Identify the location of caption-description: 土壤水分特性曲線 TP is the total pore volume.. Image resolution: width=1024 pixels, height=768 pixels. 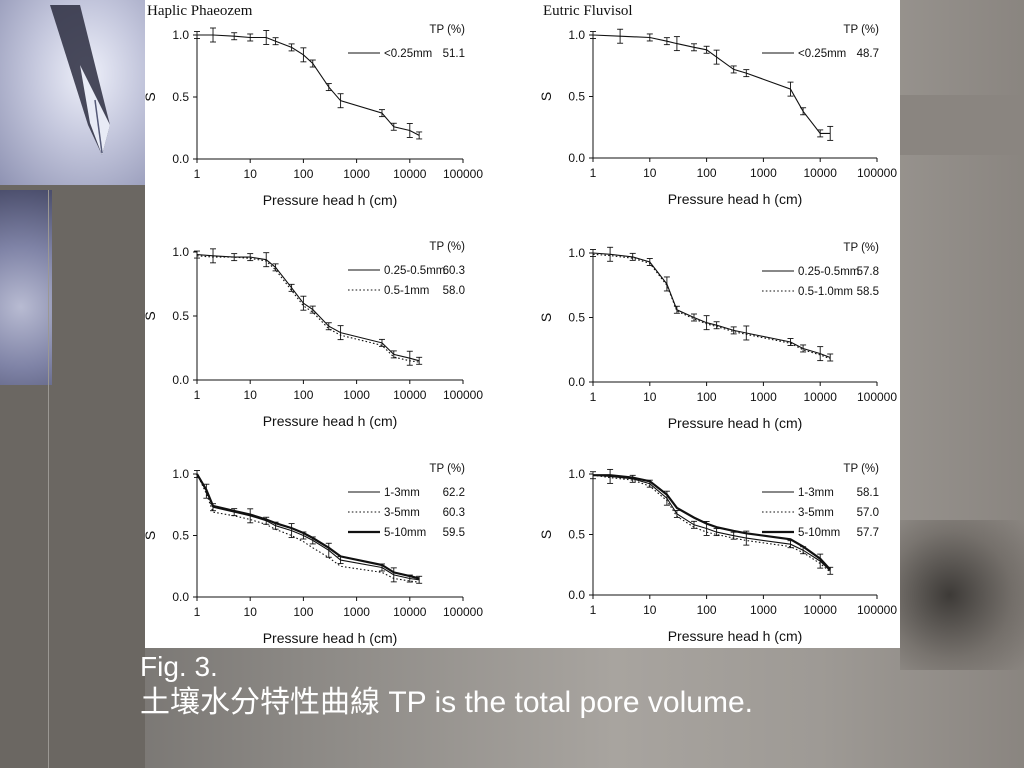
(446, 703).